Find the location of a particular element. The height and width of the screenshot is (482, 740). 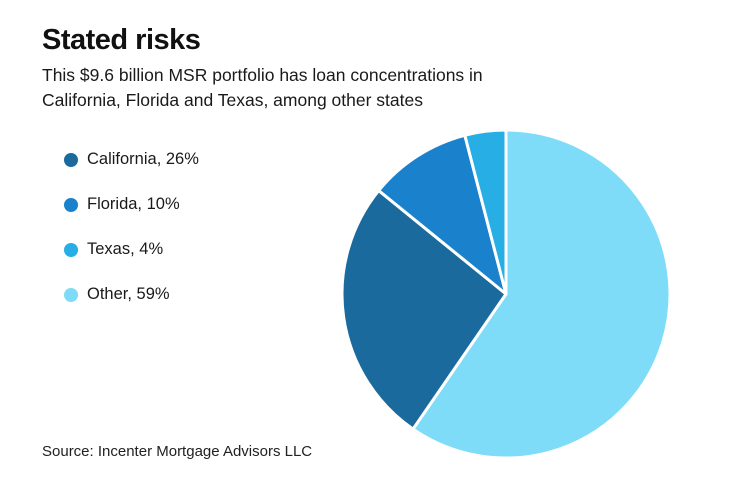

legend-item-california: California, 26% is located at coordinates (131, 159).